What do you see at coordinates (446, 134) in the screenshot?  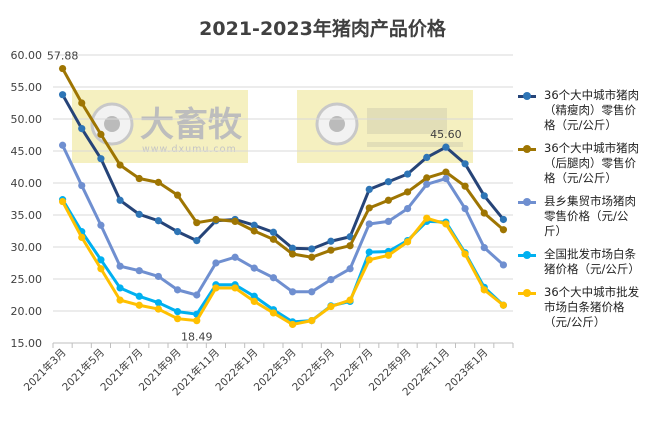 I see `data-label: 45.60` at bounding box center [446, 134].